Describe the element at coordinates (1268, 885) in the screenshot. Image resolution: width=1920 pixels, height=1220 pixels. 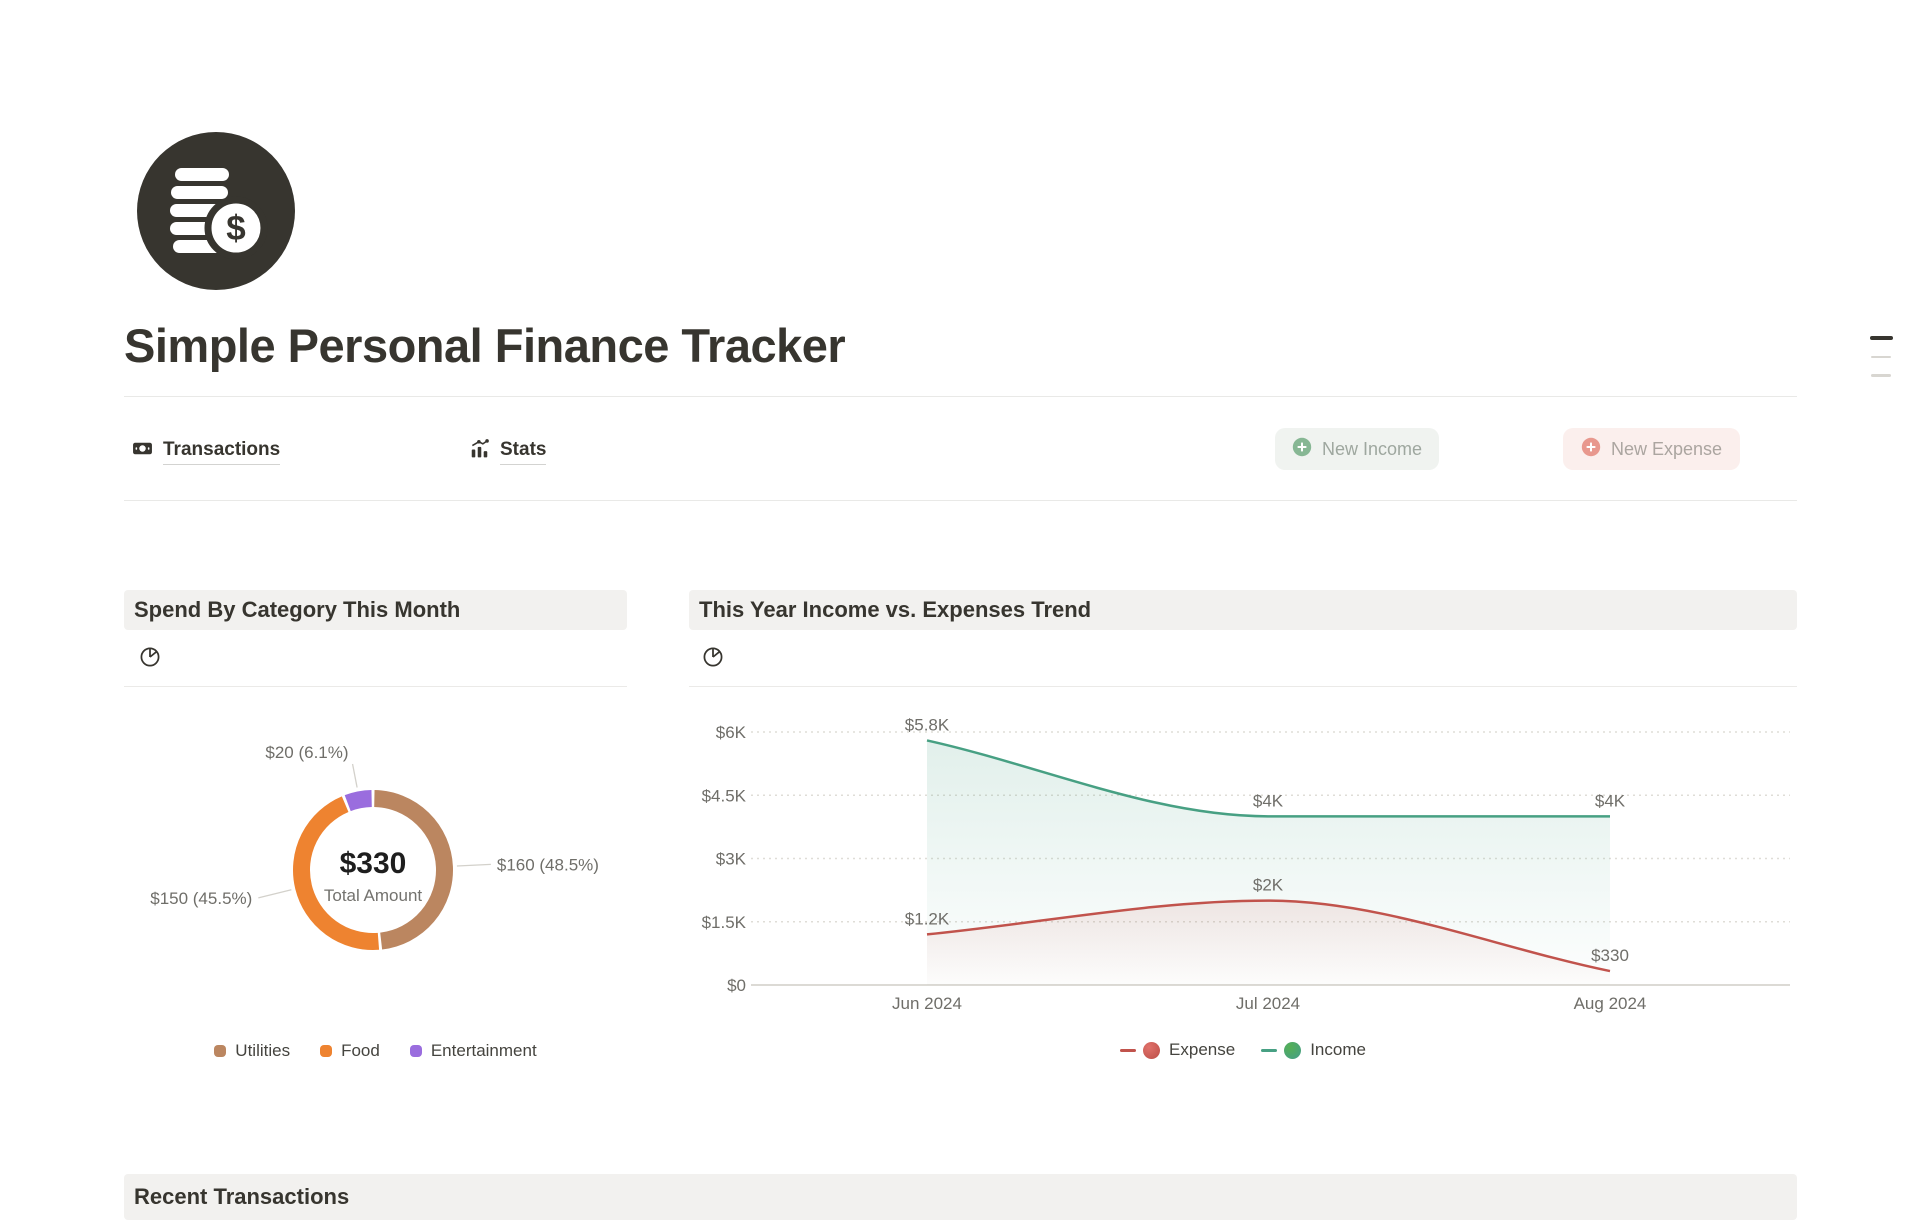
I see `point-label-expense: $2K` at that location.